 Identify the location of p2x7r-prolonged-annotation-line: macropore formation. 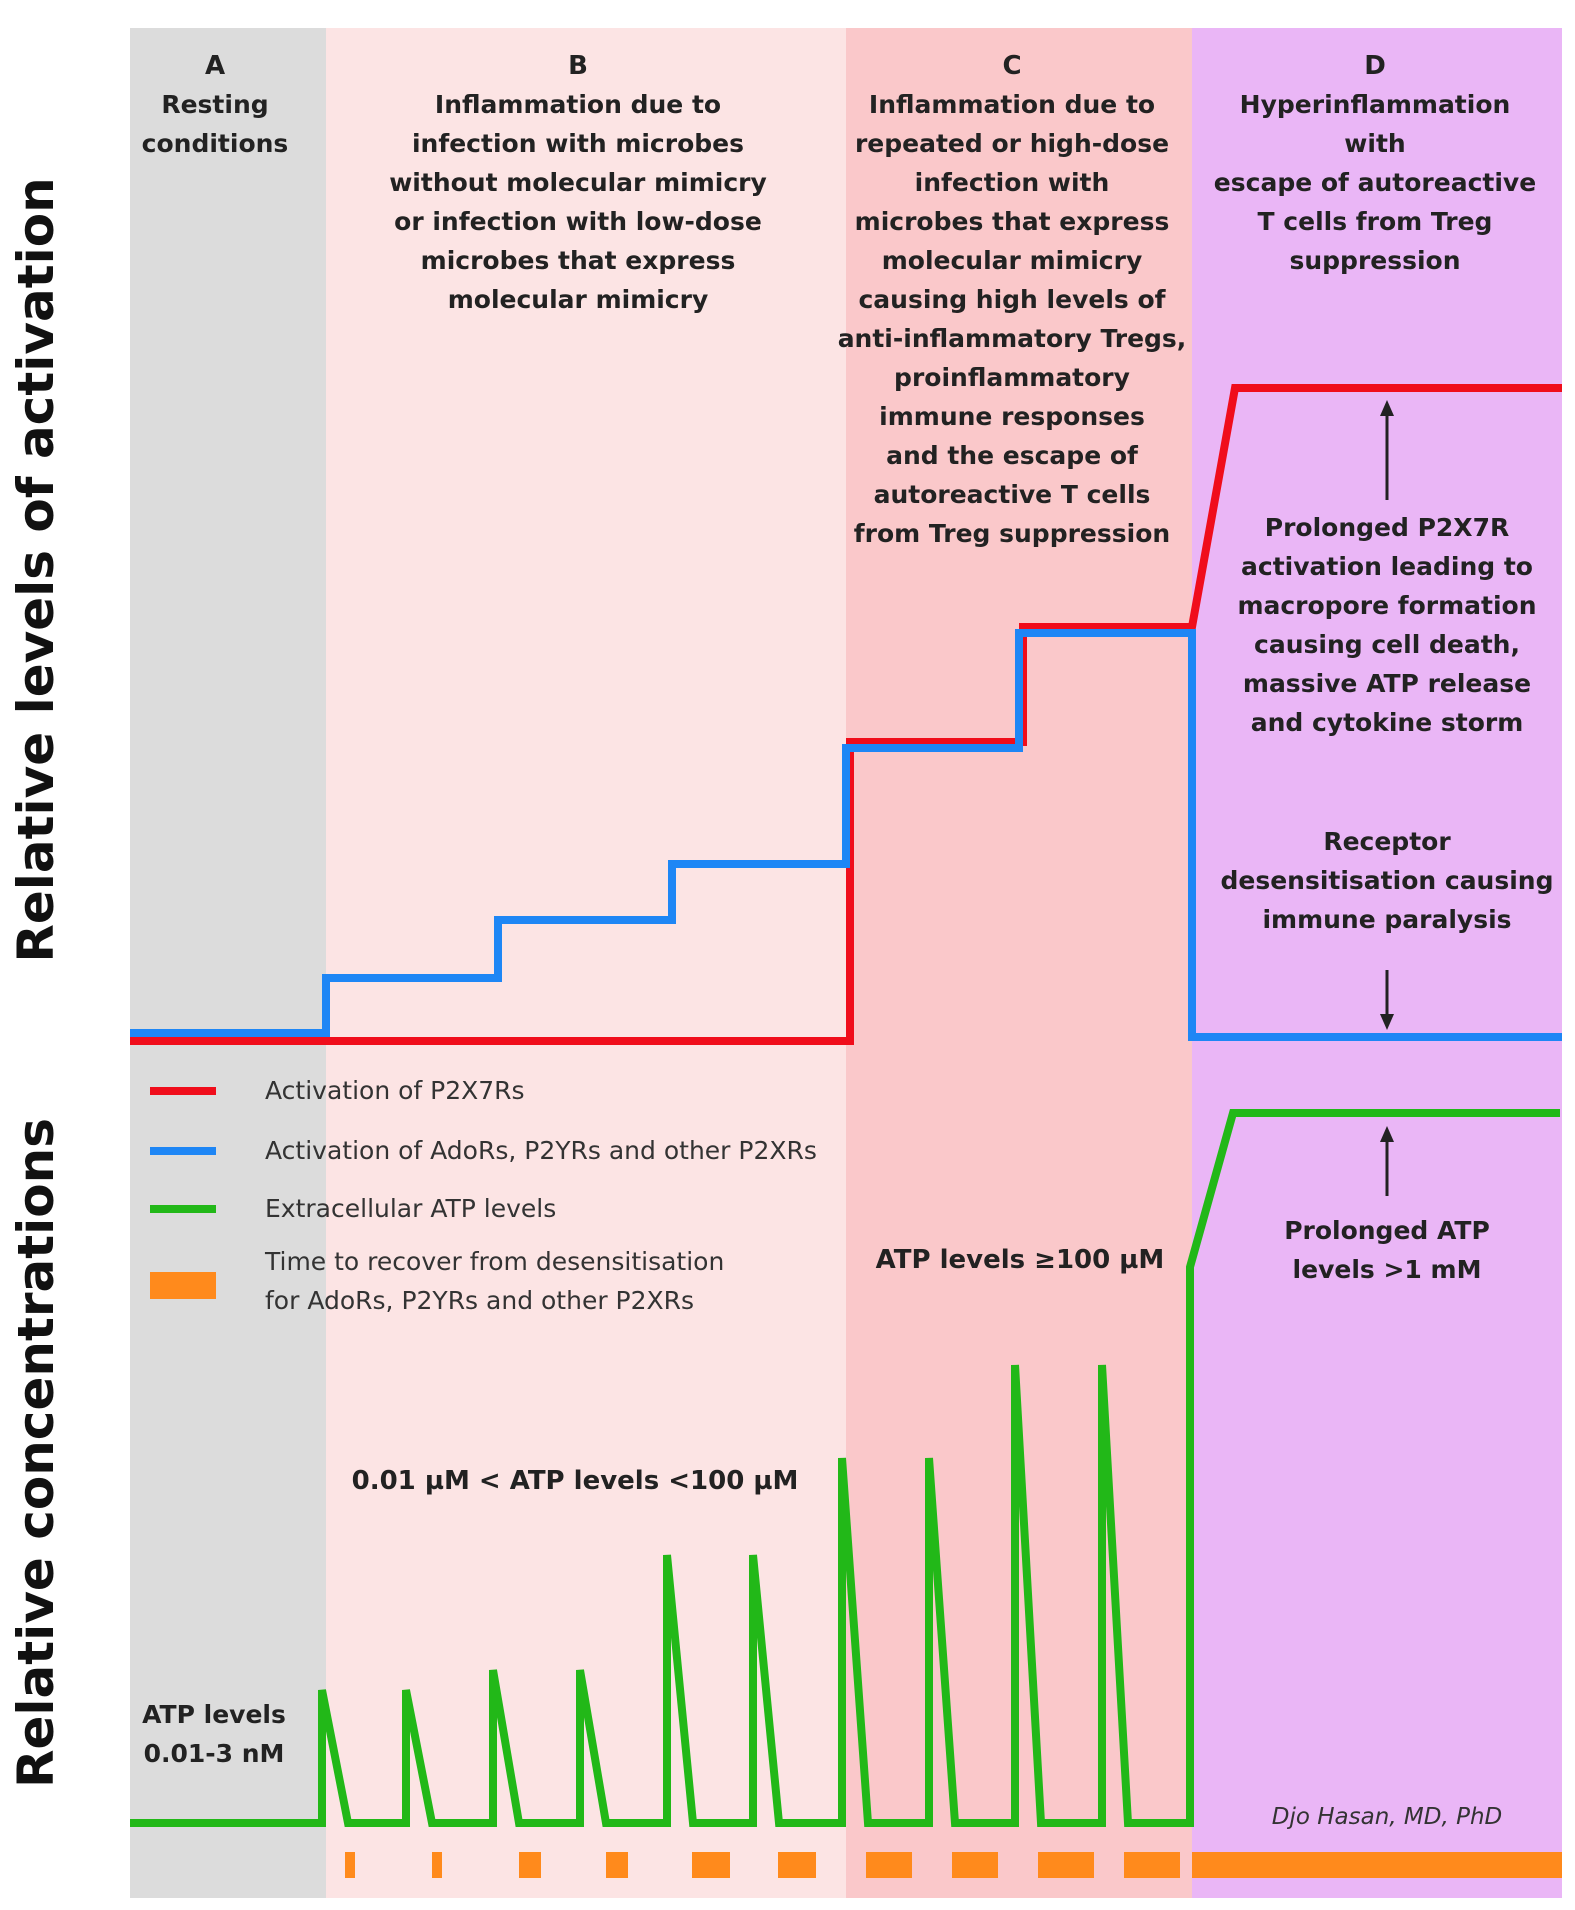
(1386, 605).